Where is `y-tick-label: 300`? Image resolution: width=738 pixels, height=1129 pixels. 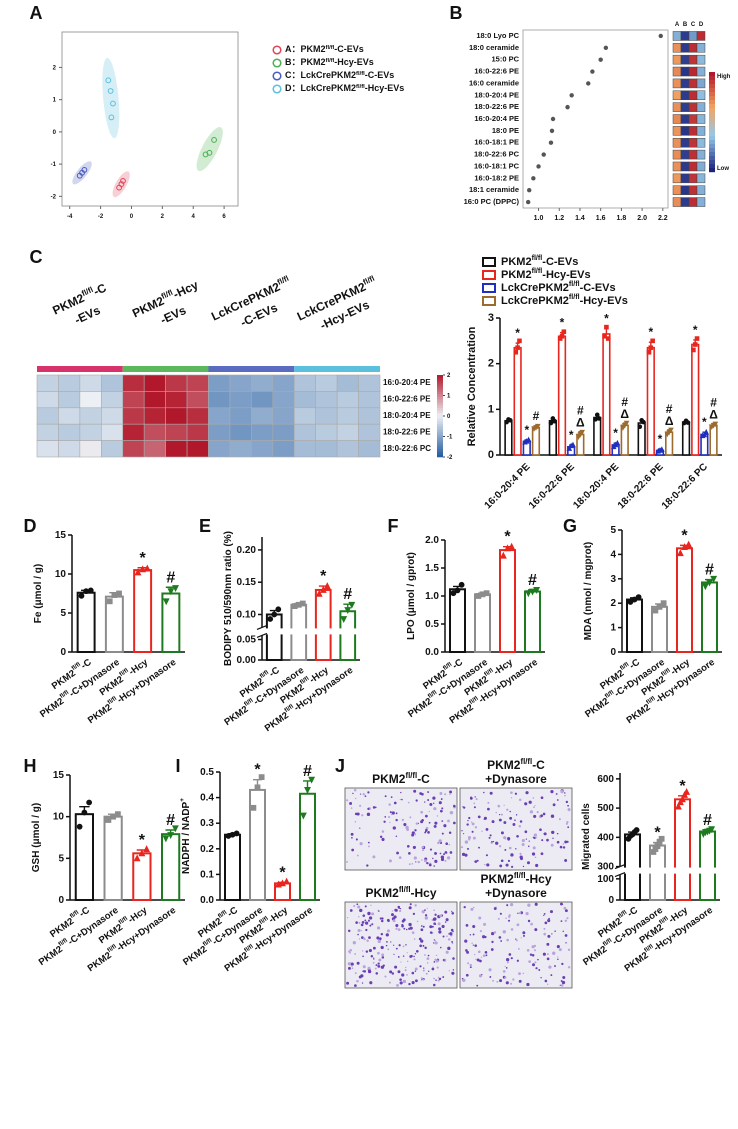
y-tick-label: 300 is located at coordinates (605, 866).